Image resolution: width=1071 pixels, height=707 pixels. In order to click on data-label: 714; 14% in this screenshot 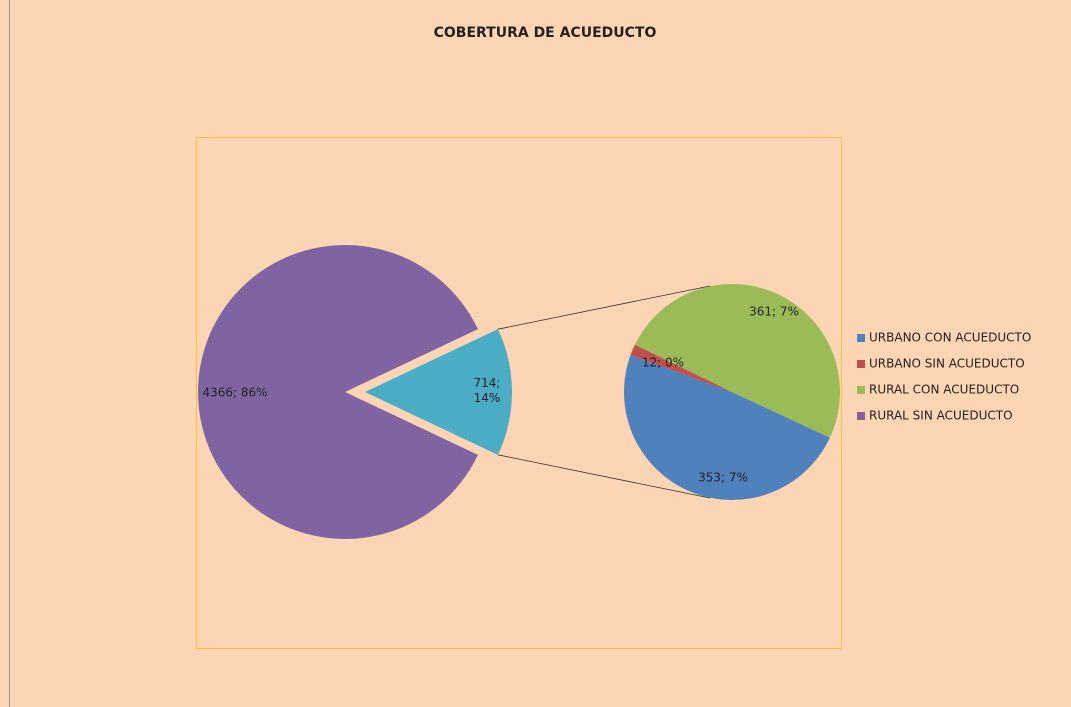, I will do `click(487, 390)`.